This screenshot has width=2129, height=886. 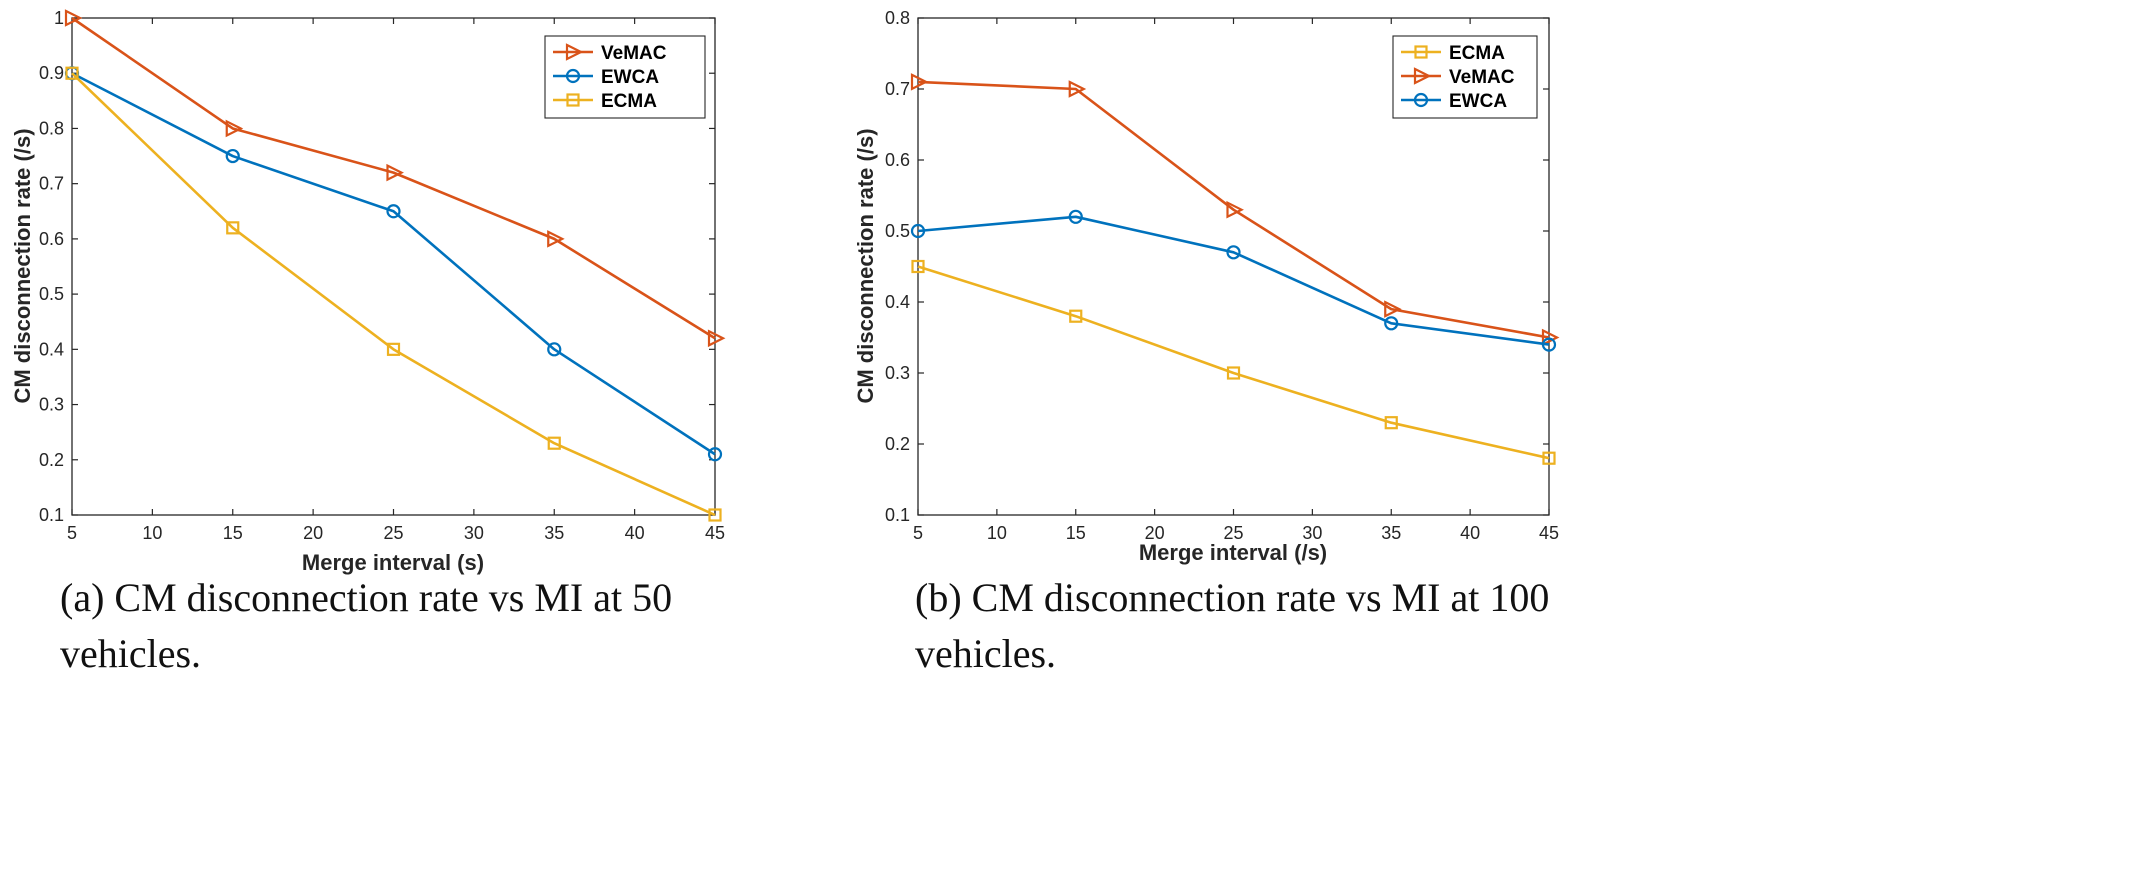 What do you see at coordinates (986, 653) in the screenshot?
I see `chart-b-caption-line2: vehicles.` at bounding box center [986, 653].